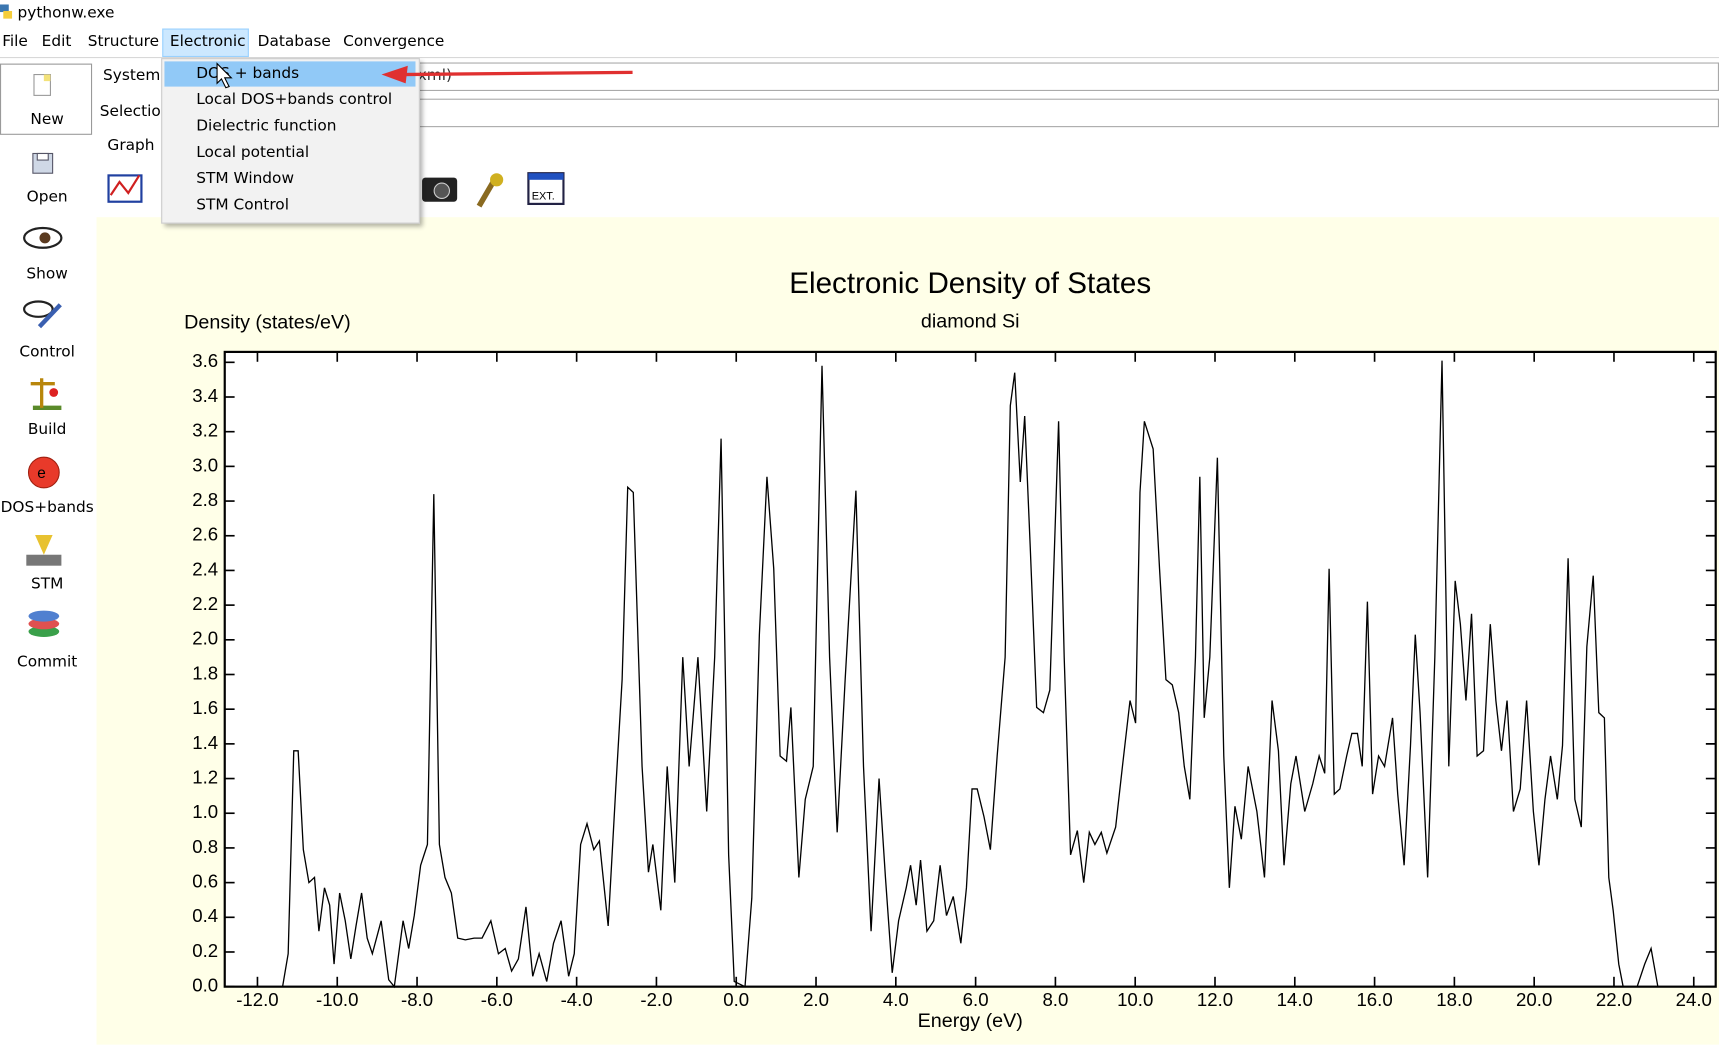 The image size is (1719, 1045). I want to click on menu-item: Electronic, so click(207, 41).